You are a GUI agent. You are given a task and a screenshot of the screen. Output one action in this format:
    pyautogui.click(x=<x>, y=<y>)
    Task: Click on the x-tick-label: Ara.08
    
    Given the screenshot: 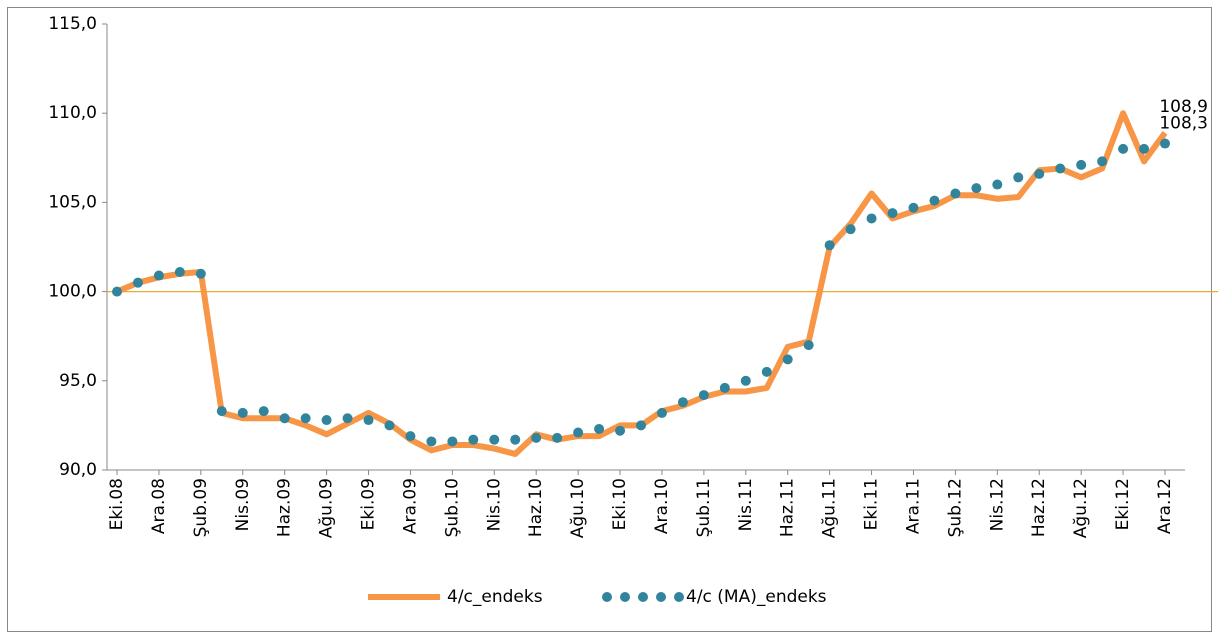 What is the action you would take?
    pyautogui.click(x=159, y=506)
    